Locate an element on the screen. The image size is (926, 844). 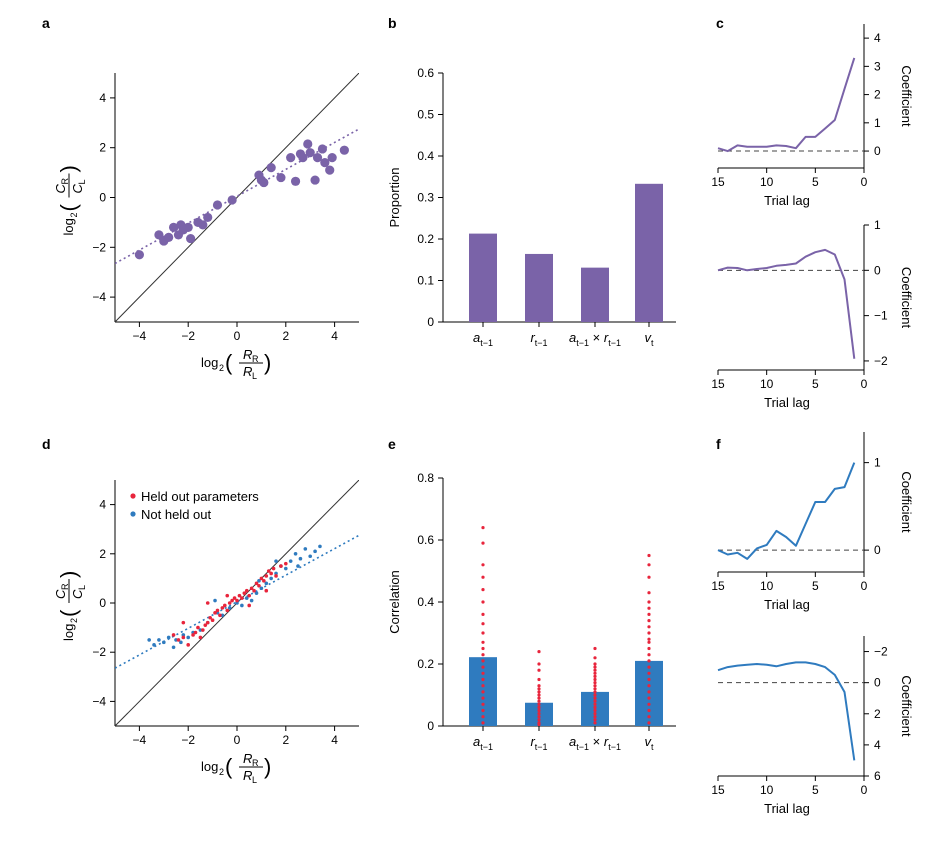
panel-label-c: c is located at coordinates (720, 23).